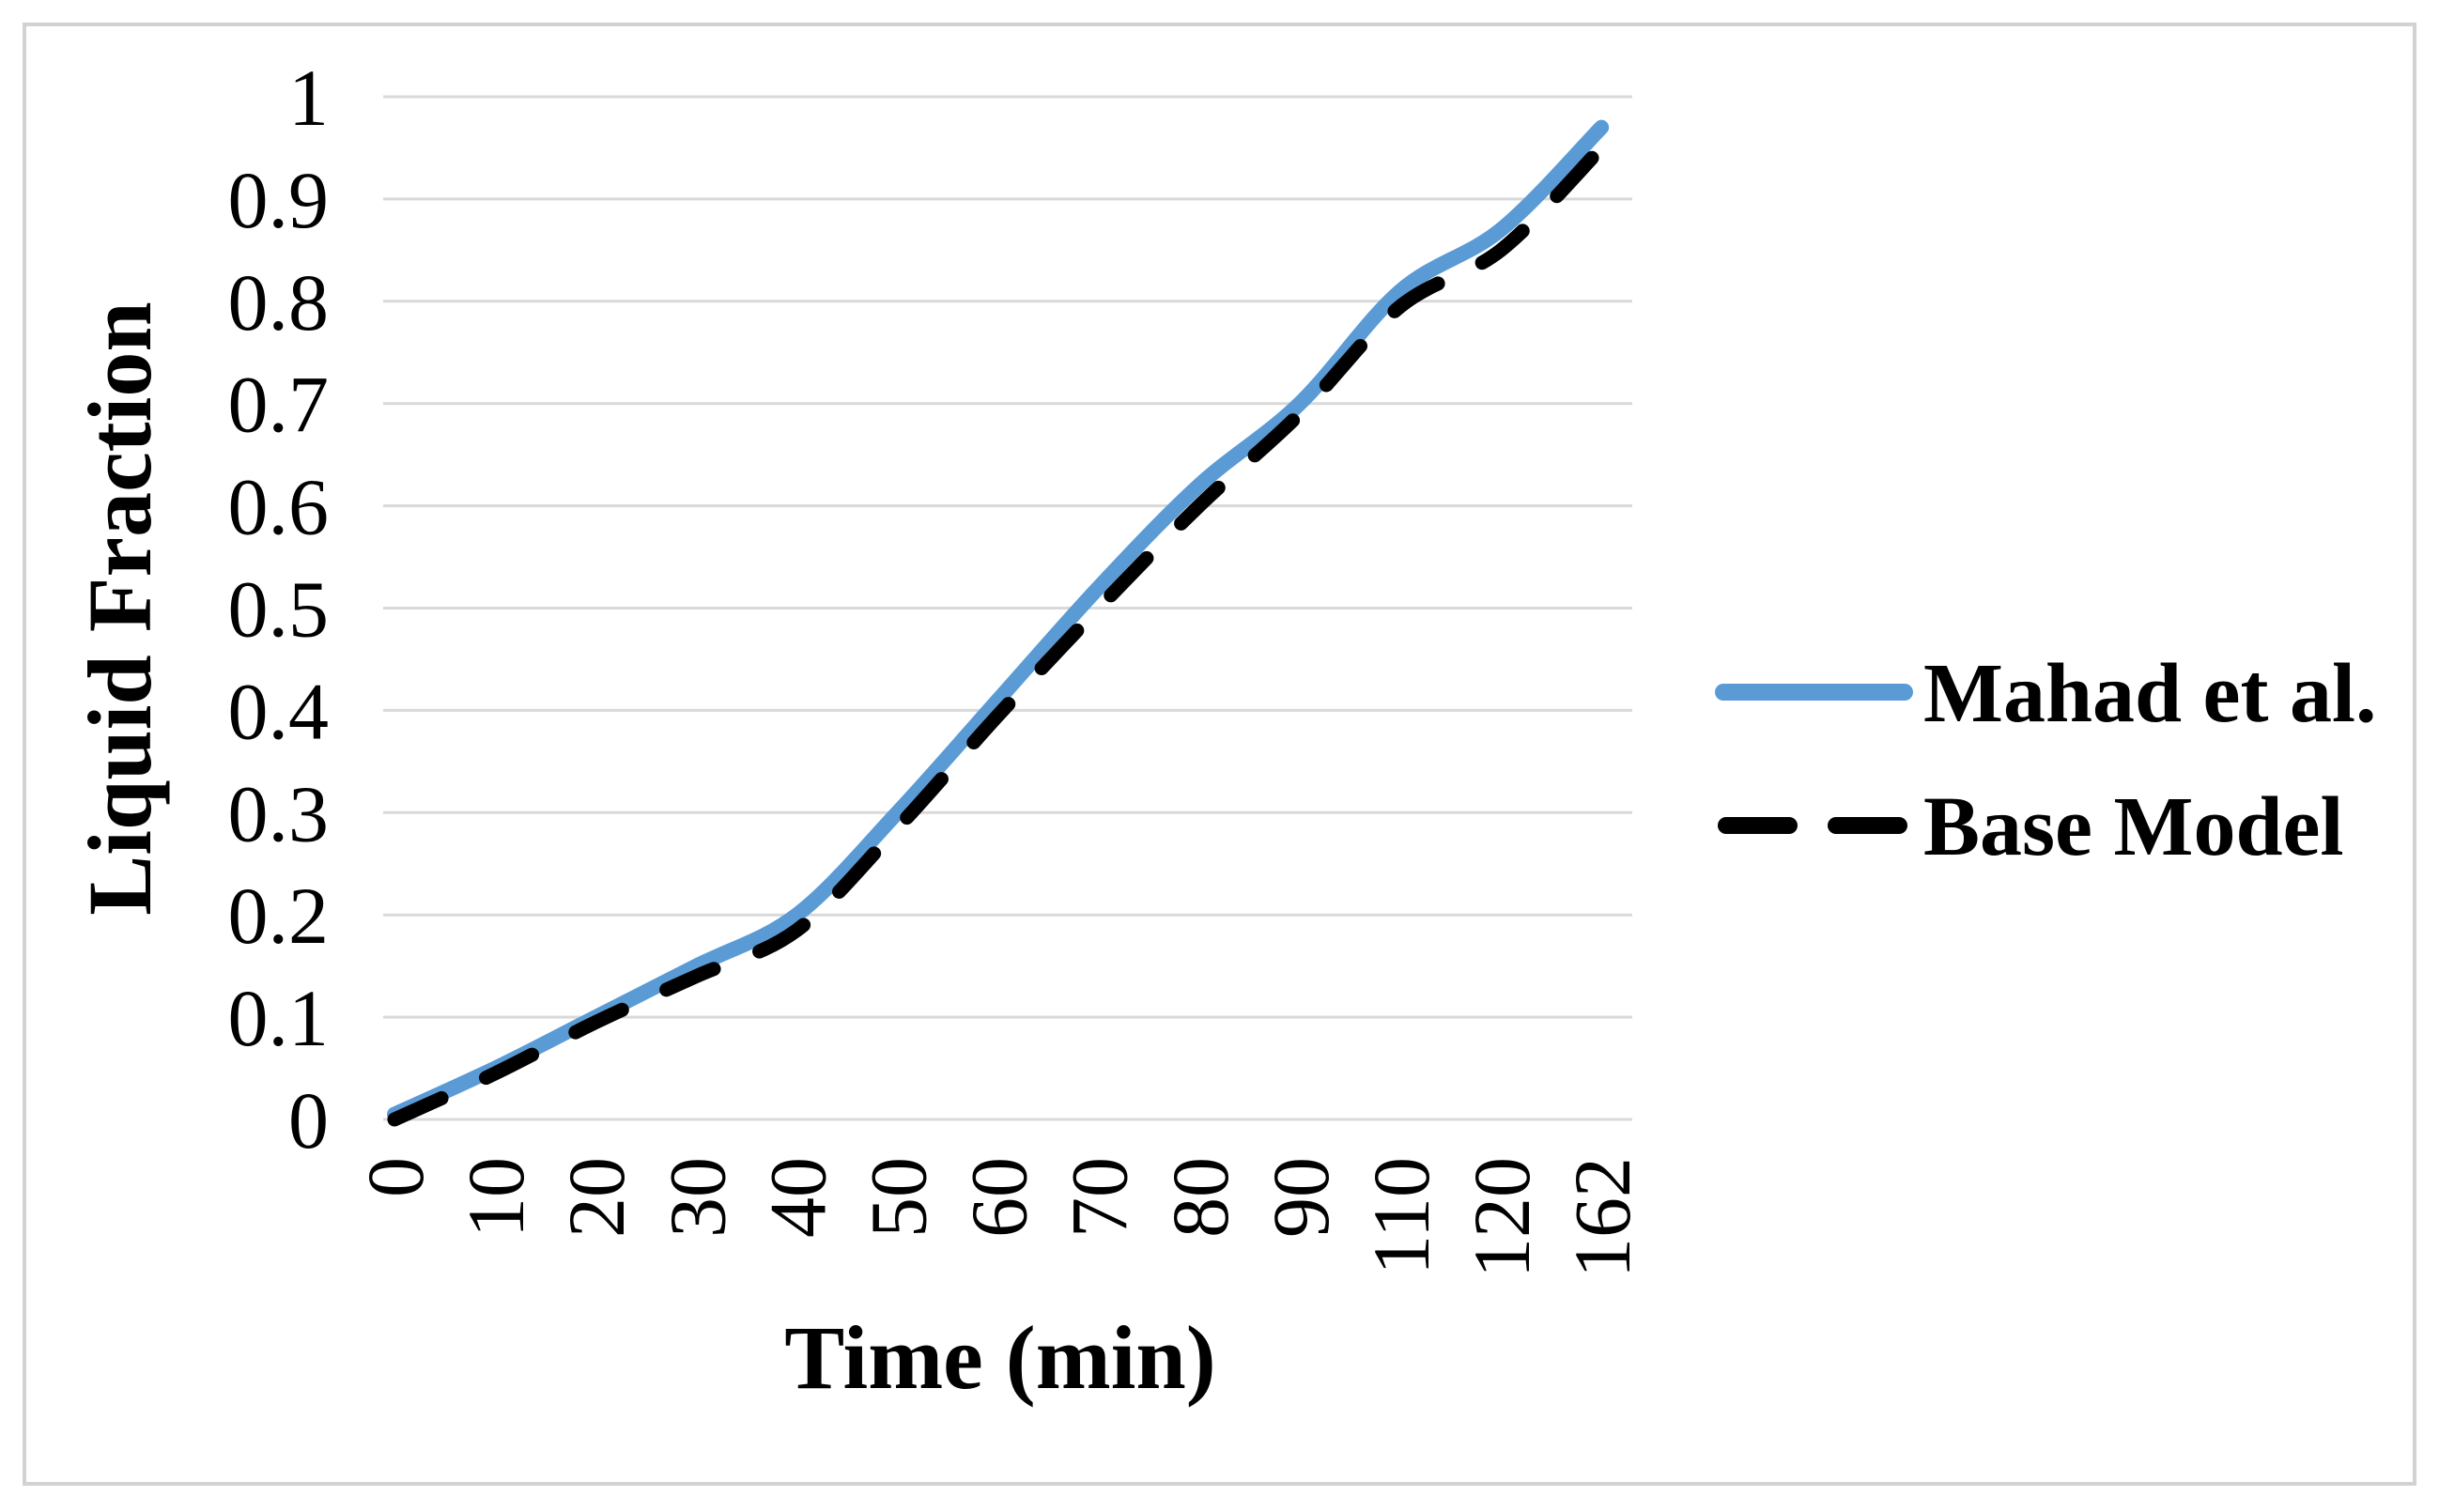 This screenshot has height=1512, width=2439. What do you see at coordinates (279, 200) in the screenshot?
I see `y-tick-label: 0.9` at bounding box center [279, 200].